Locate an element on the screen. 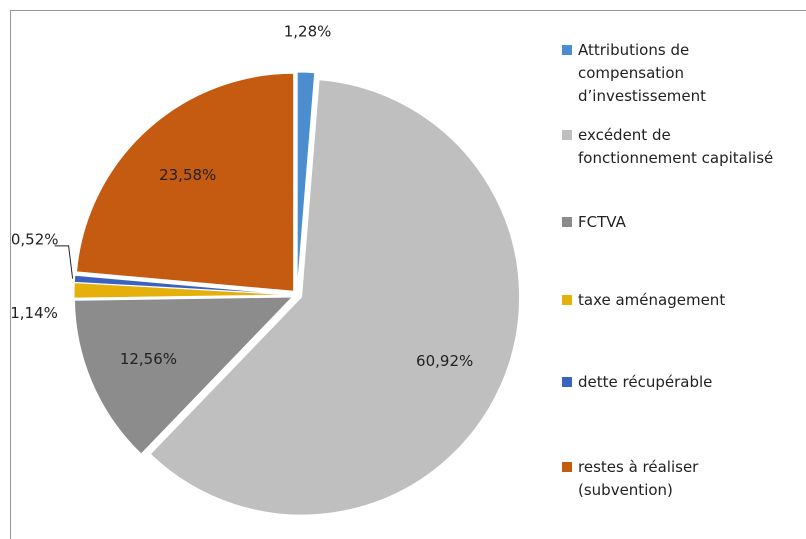  data-label: 0,52% is located at coordinates (35, 239).